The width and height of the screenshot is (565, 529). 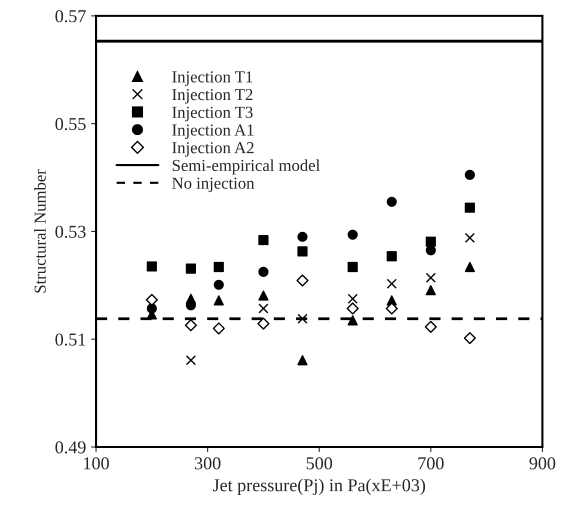 What do you see at coordinates (319, 487) in the screenshot?
I see `x-axis-title: Jet pressure(Pj) in Pa(xE+03)` at bounding box center [319, 487].